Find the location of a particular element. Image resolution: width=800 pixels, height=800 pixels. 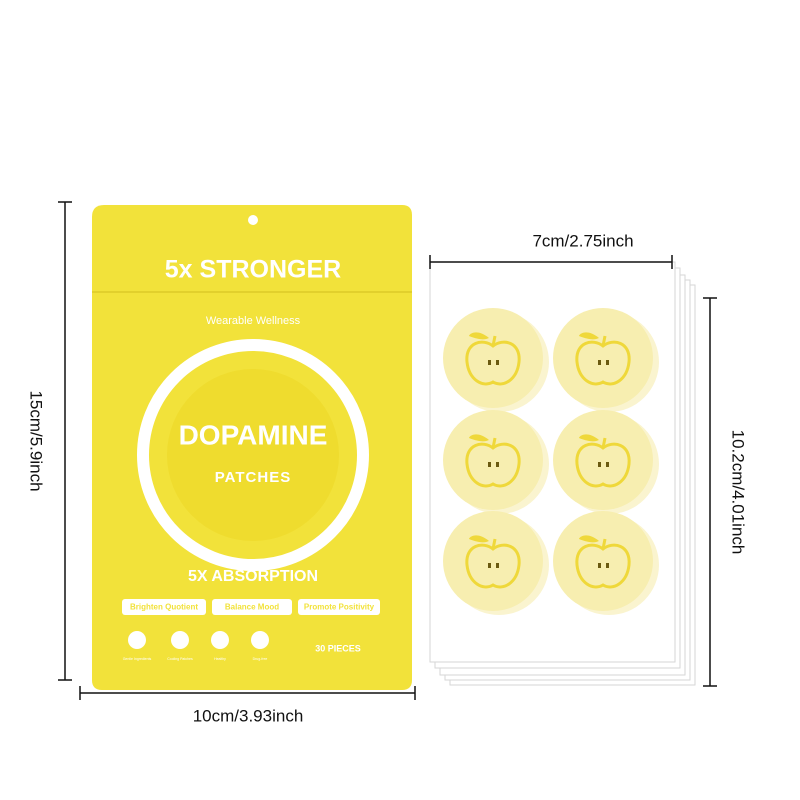

hang-hole is located at coordinates (253, 220).